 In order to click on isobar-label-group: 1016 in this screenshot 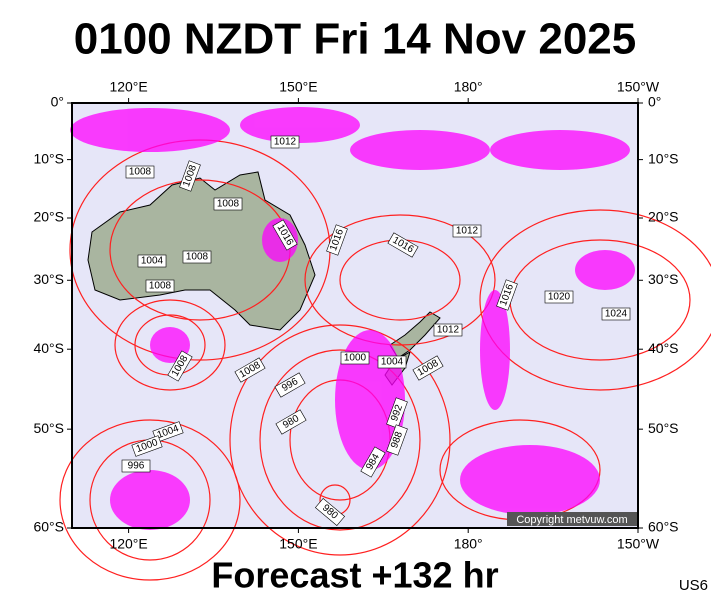, I will do `click(337, 240)`.